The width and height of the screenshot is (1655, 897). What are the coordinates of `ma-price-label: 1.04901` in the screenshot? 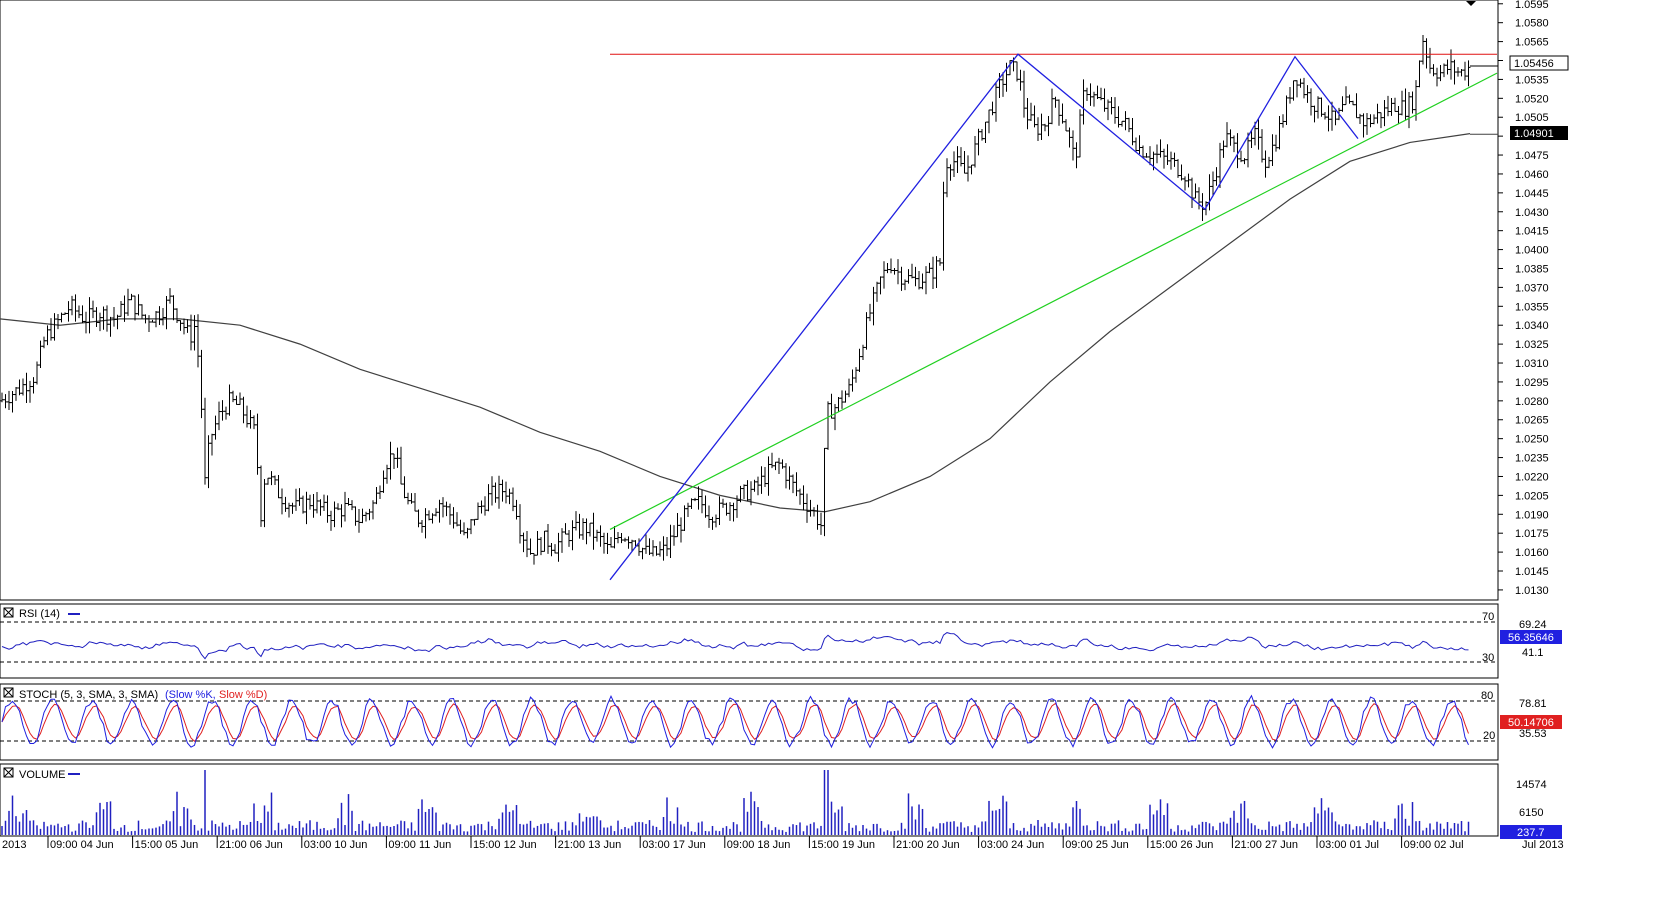 It's located at (1534, 134).